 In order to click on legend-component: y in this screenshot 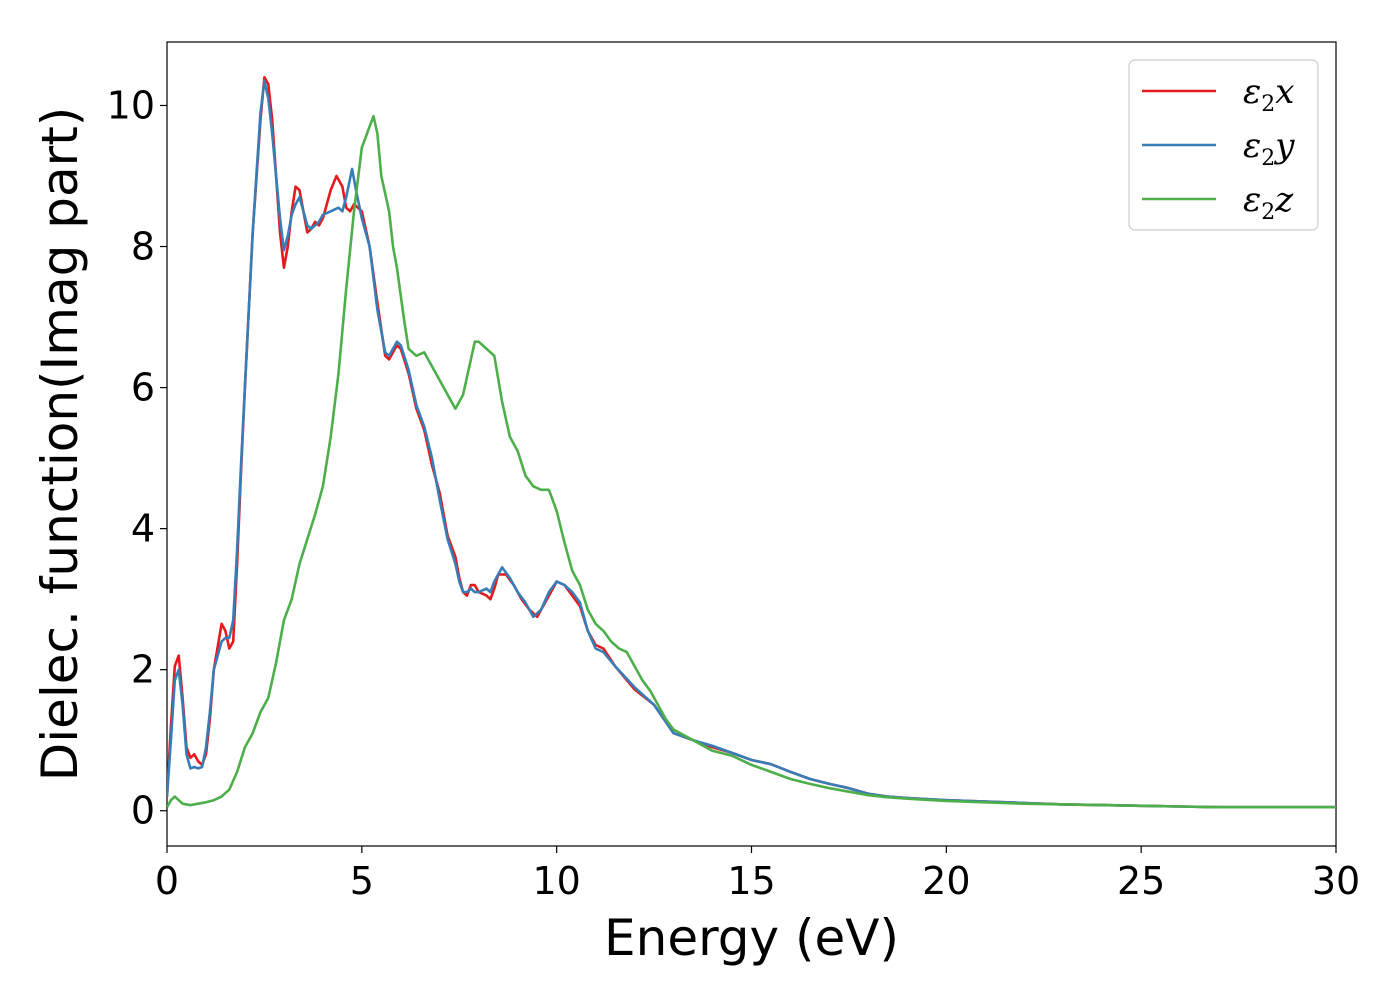, I will do `click(1284, 146)`.